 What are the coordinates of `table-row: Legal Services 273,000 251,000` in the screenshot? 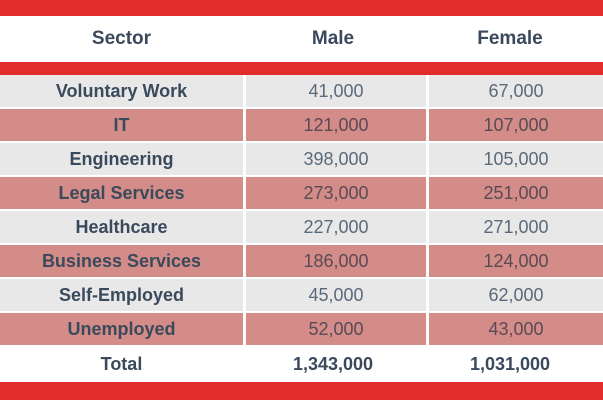 It's located at (301, 193).